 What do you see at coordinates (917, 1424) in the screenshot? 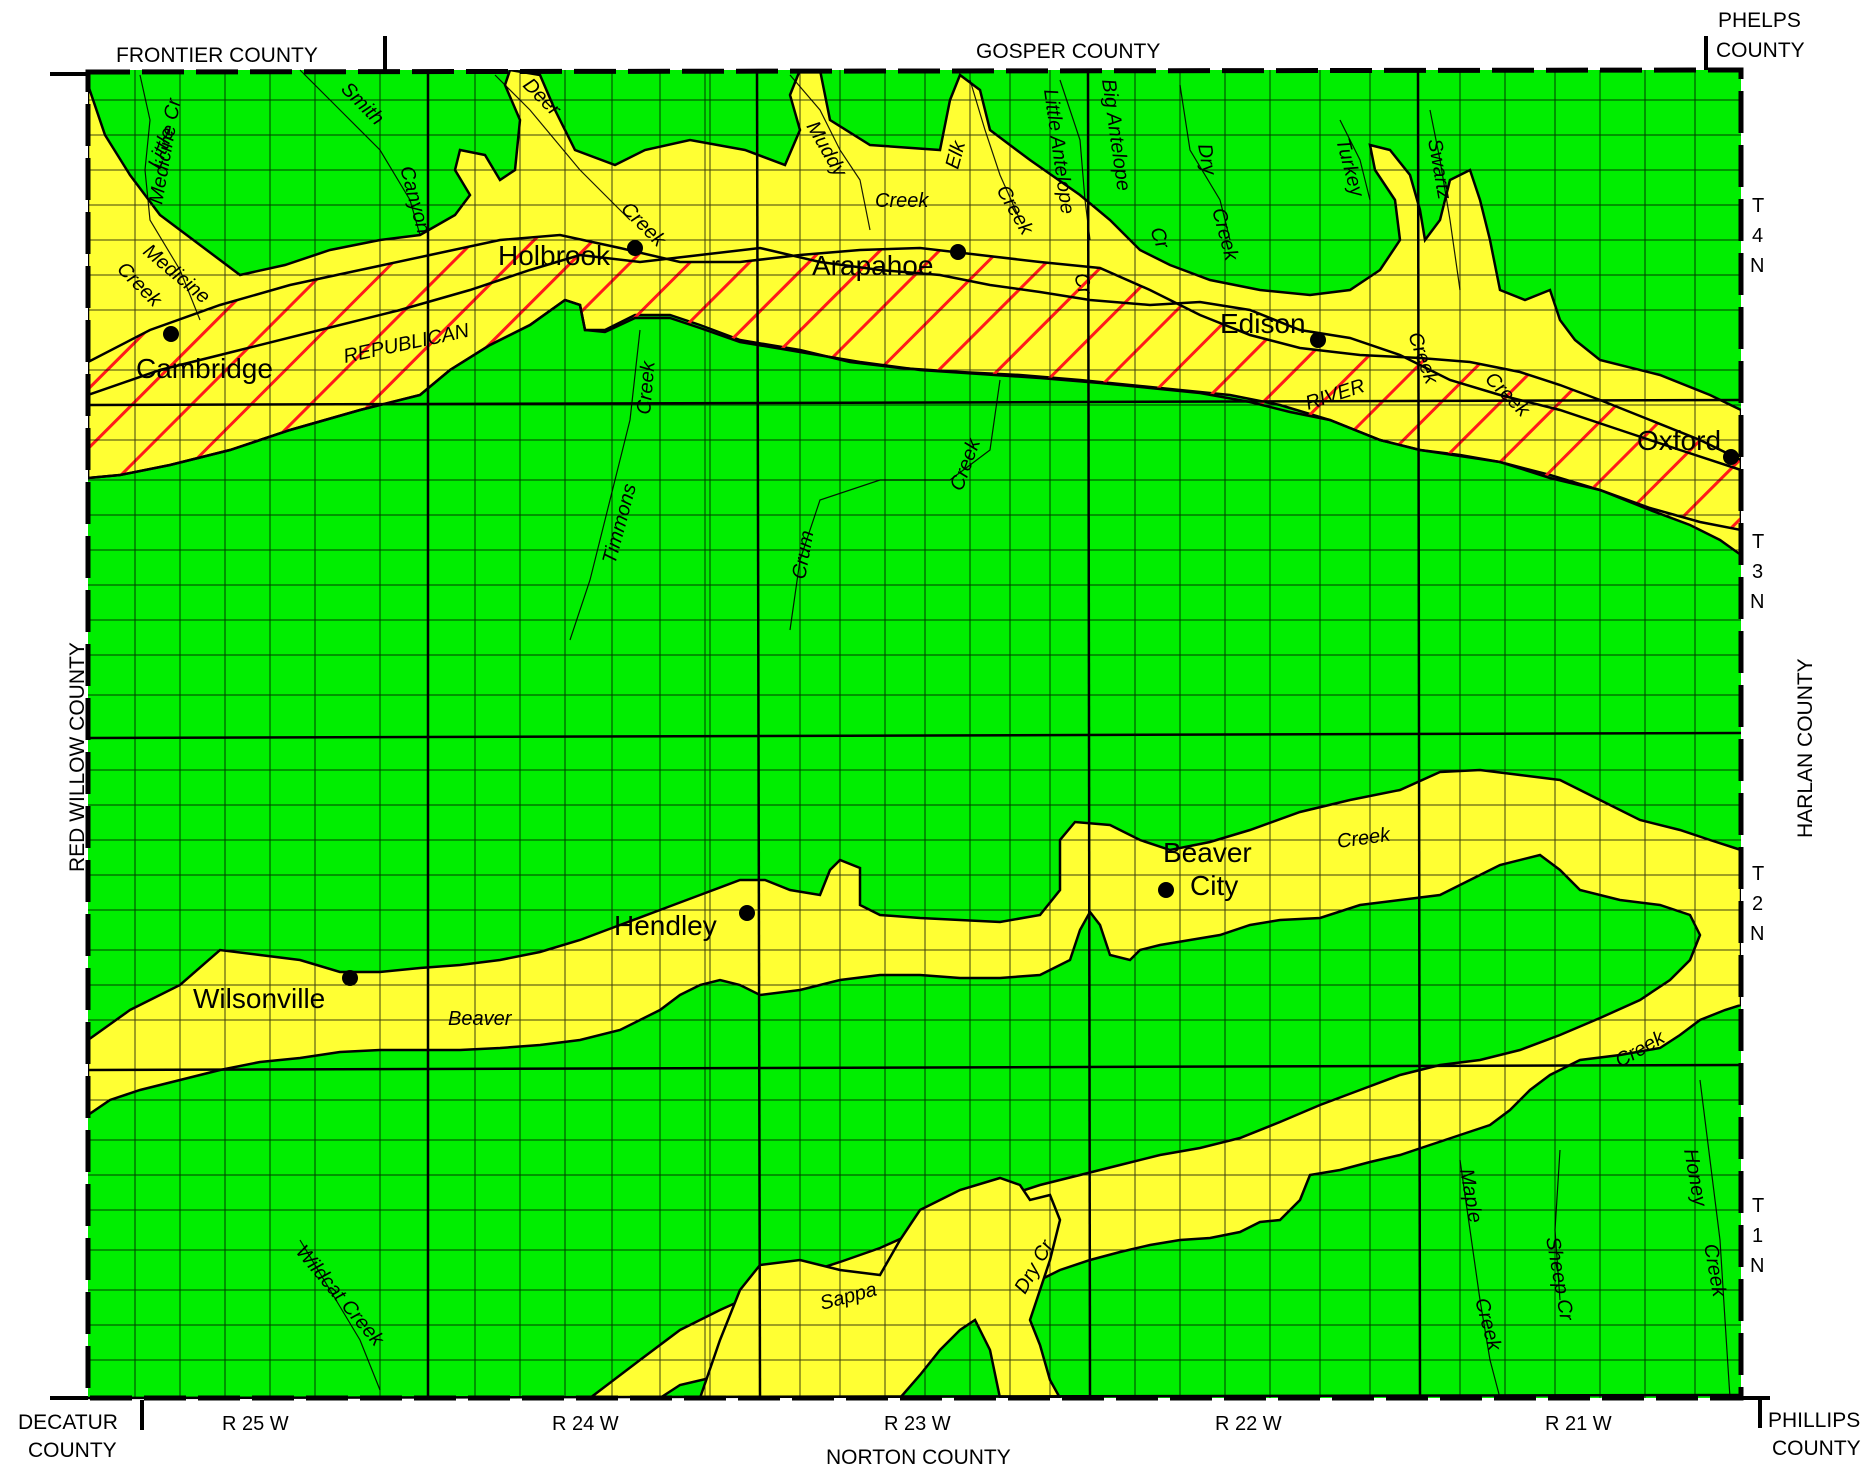
I see `range-label-r23w: R 23 W` at bounding box center [917, 1424].